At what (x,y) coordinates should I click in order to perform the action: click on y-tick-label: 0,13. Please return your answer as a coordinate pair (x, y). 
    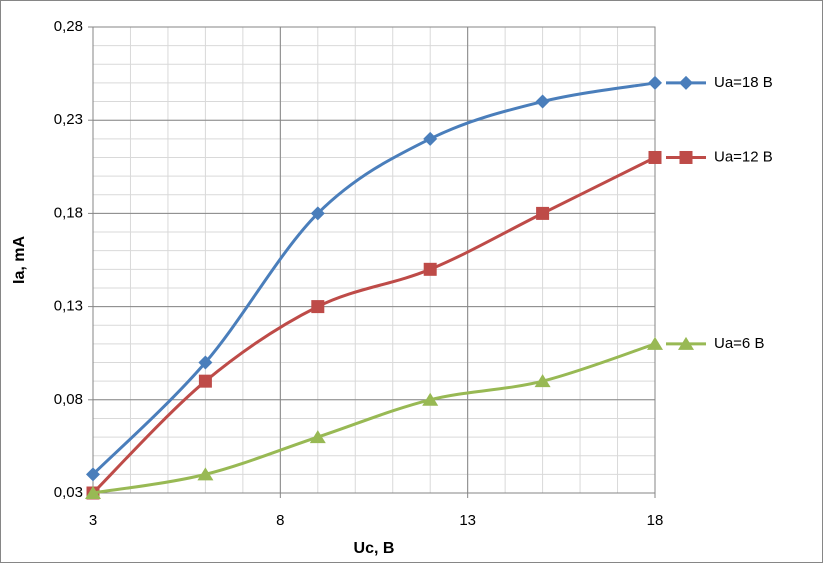
    Looking at the image, I should click on (68, 306).